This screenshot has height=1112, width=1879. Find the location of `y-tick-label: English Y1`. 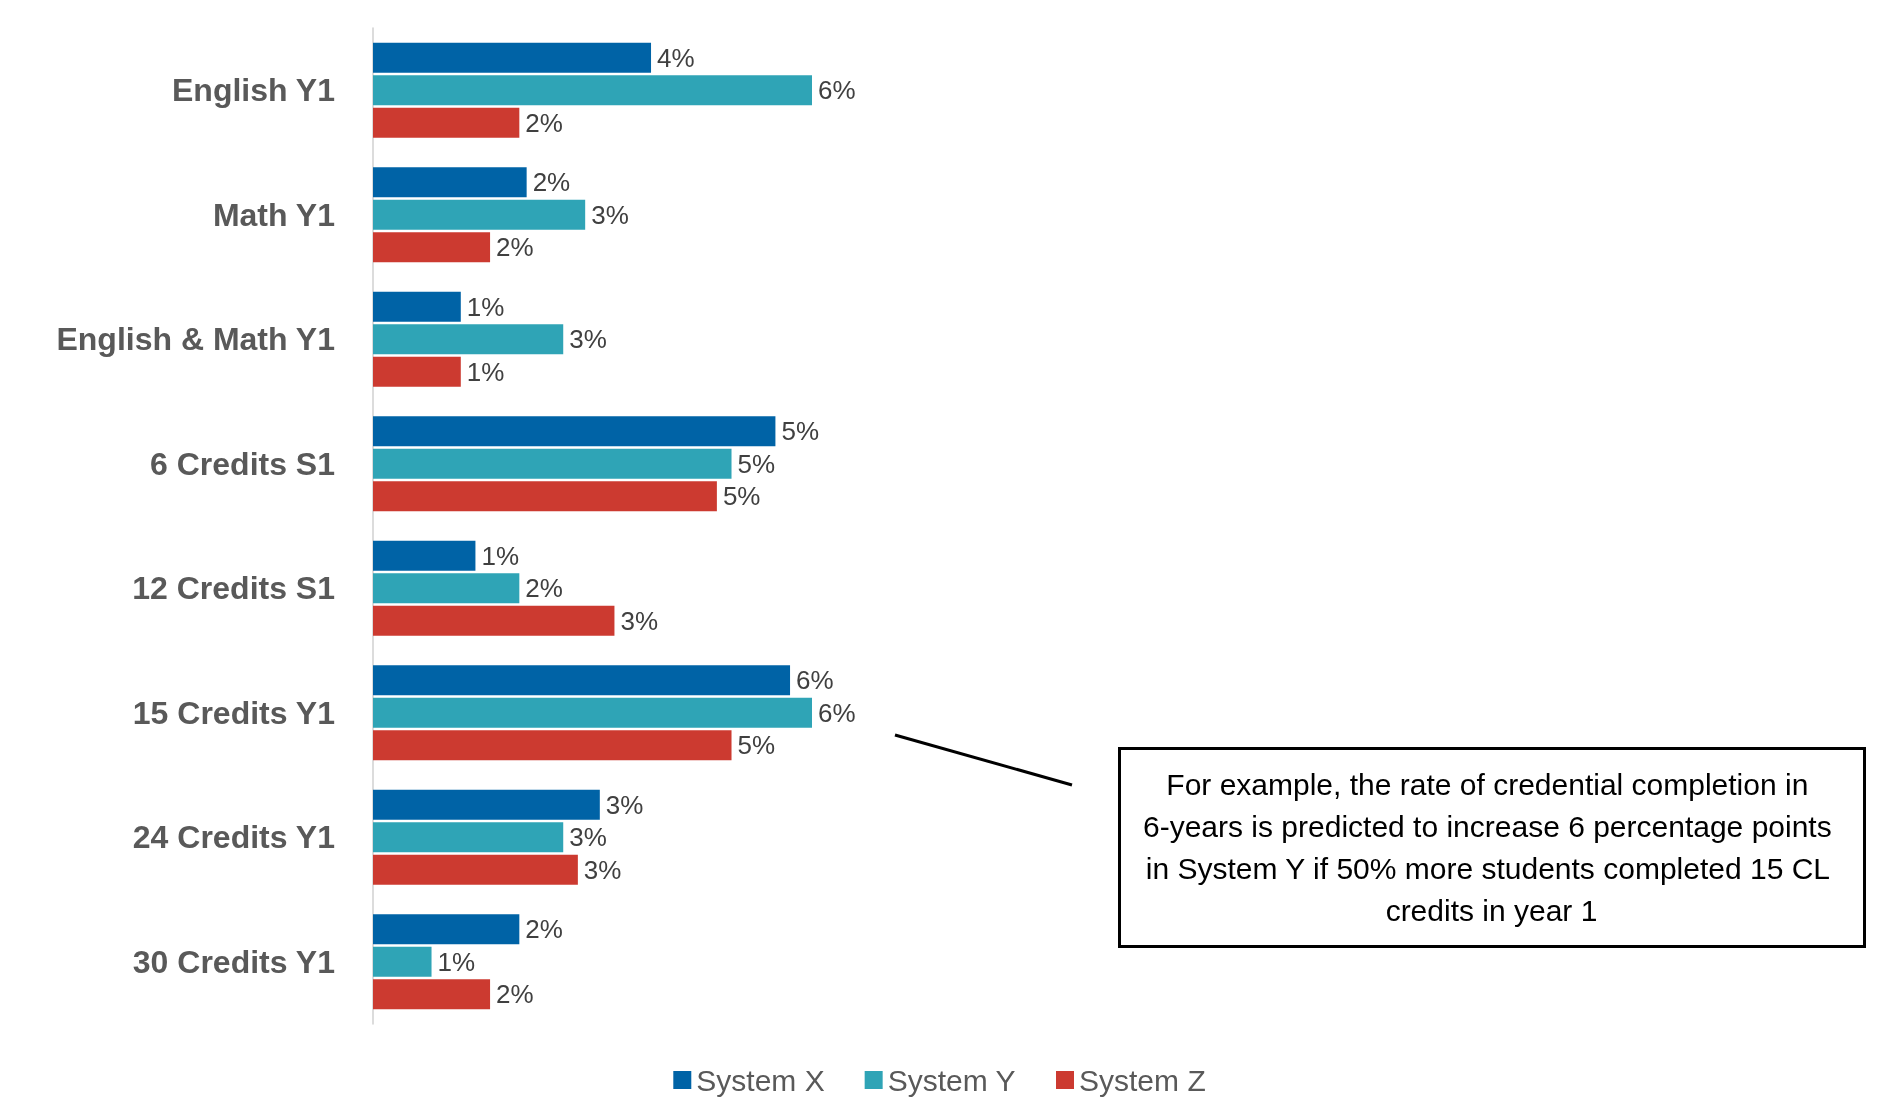

y-tick-label: English Y1 is located at coordinates (253, 90).